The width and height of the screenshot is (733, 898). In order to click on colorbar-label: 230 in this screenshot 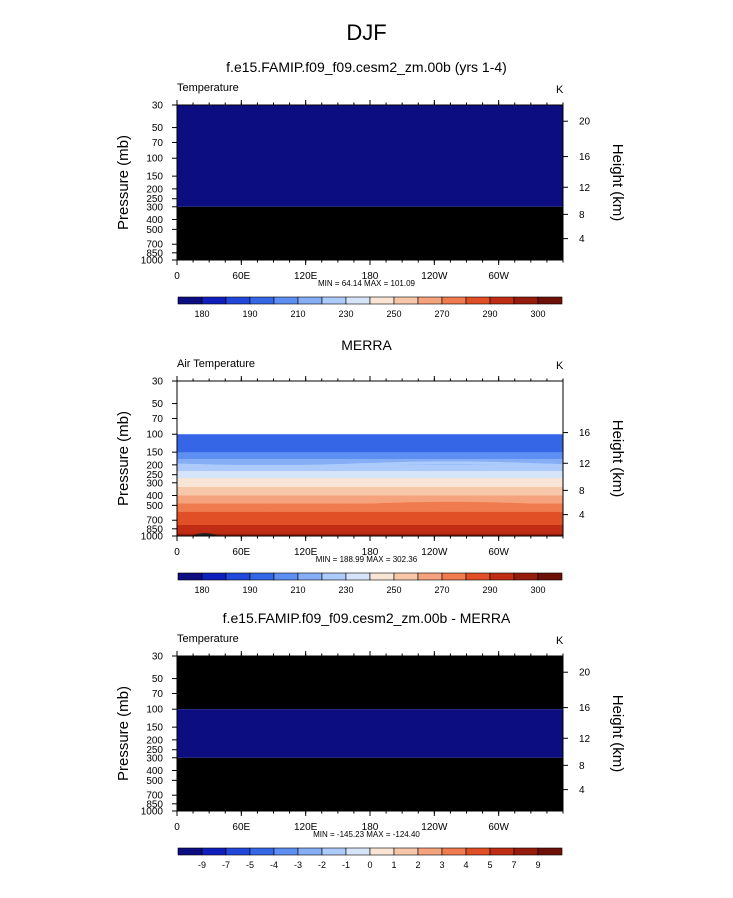, I will do `click(345, 590)`.